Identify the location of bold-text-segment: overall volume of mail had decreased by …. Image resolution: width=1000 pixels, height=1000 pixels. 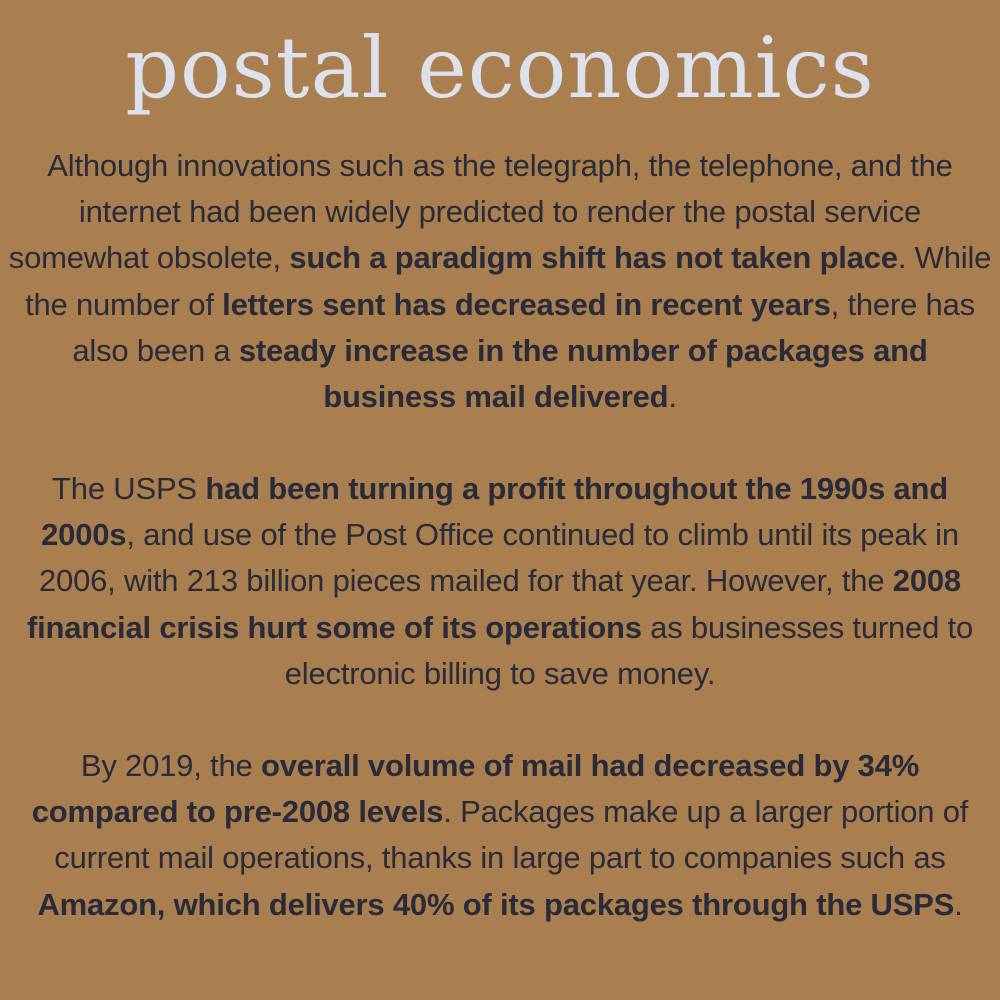
(475, 789).